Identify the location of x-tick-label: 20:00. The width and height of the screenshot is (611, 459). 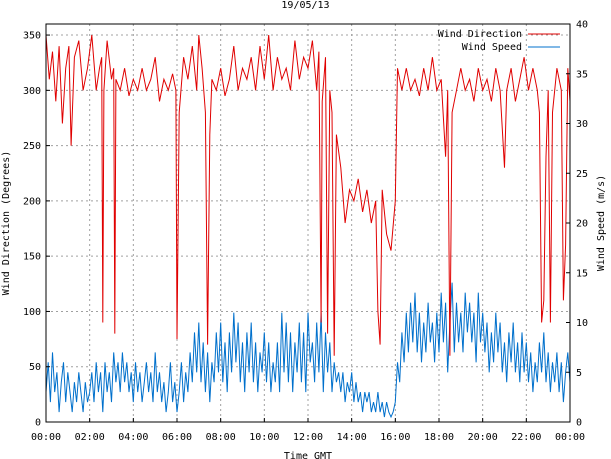
(483, 437).